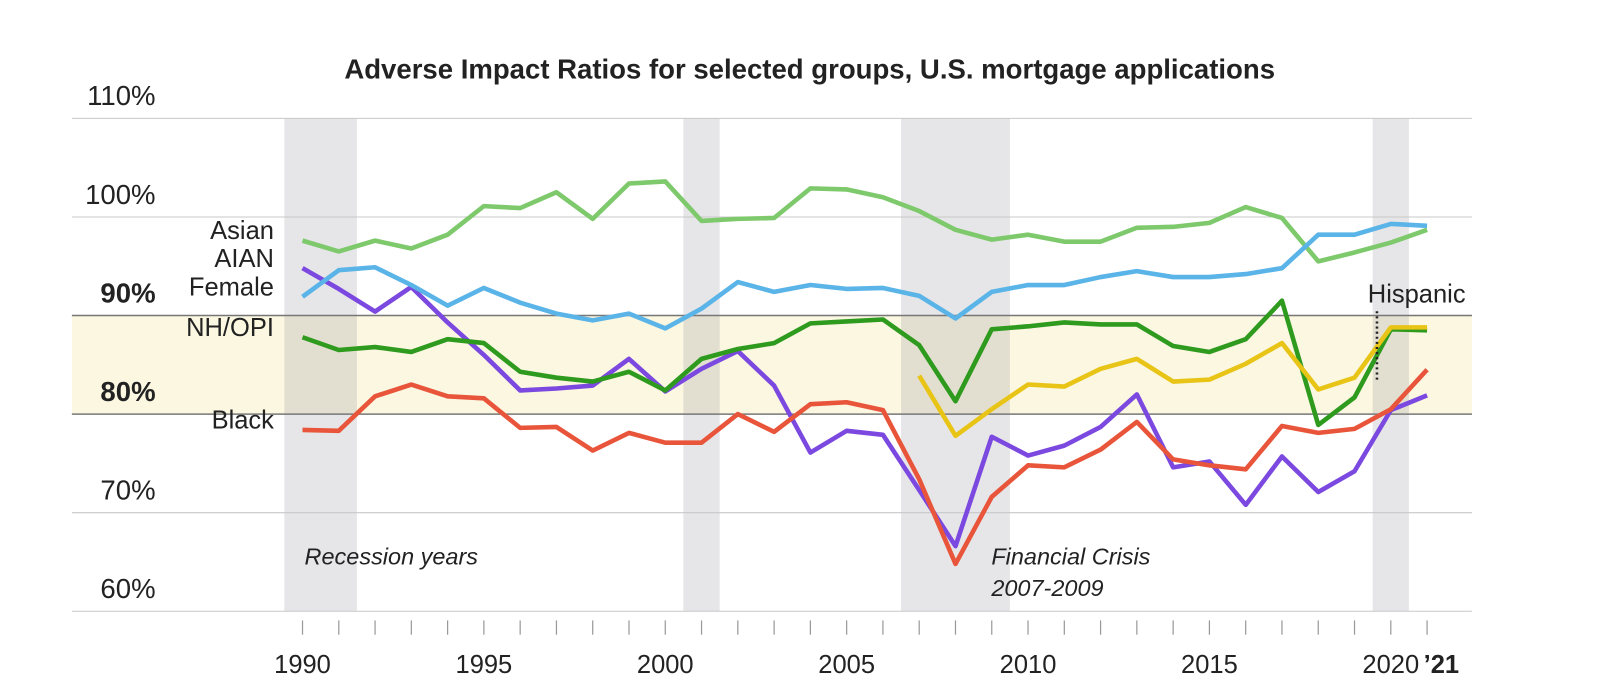  I want to click on x-tick-label: 2005, so click(846, 665).